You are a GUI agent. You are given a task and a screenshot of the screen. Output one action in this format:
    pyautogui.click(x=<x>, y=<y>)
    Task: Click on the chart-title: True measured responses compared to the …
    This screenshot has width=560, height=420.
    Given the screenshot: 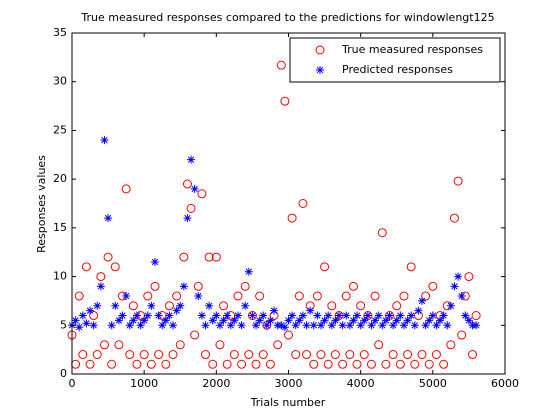 What is the action you would take?
    pyautogui.click(x=287, y=17)
    